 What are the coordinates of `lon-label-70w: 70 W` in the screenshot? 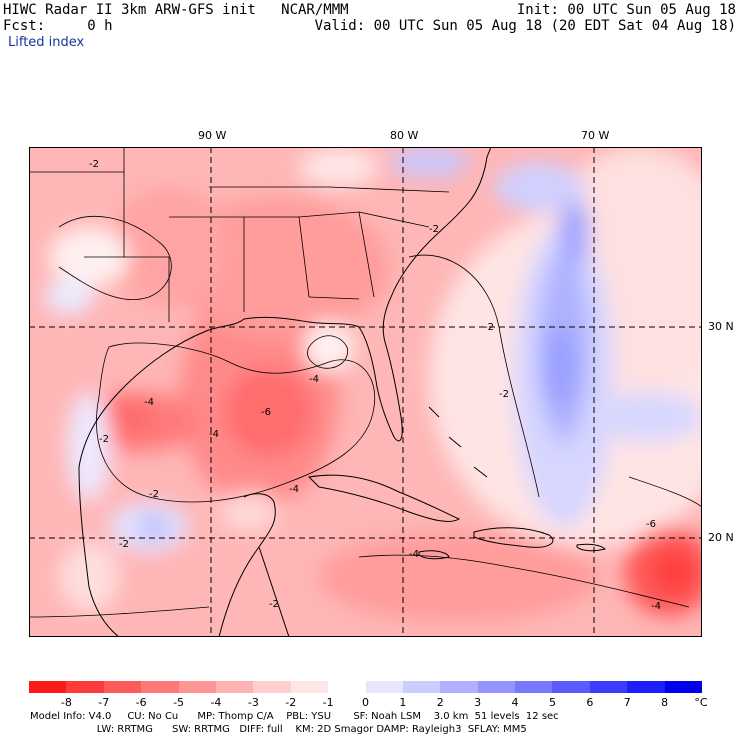 It's located at (595, 135).